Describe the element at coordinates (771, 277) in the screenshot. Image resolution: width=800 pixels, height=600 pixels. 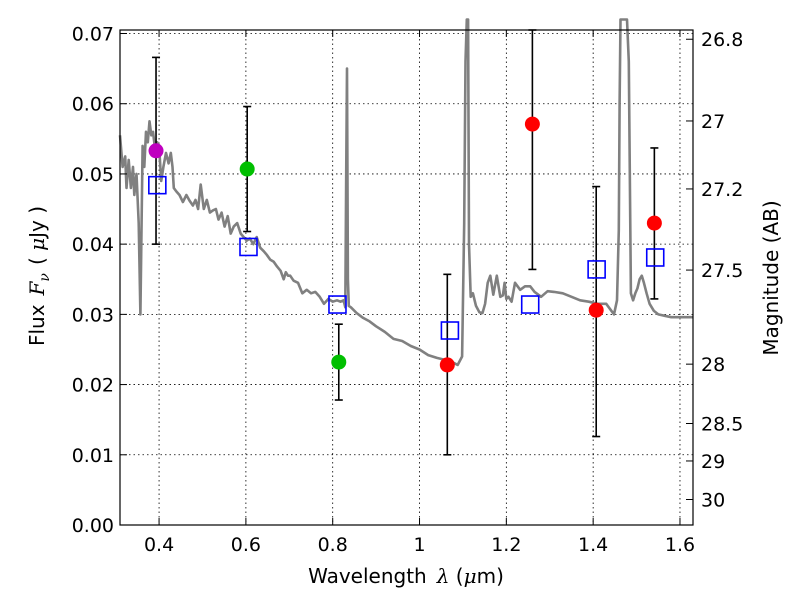
I see `y2-axis-label: Magnitude (AB)` at that location.